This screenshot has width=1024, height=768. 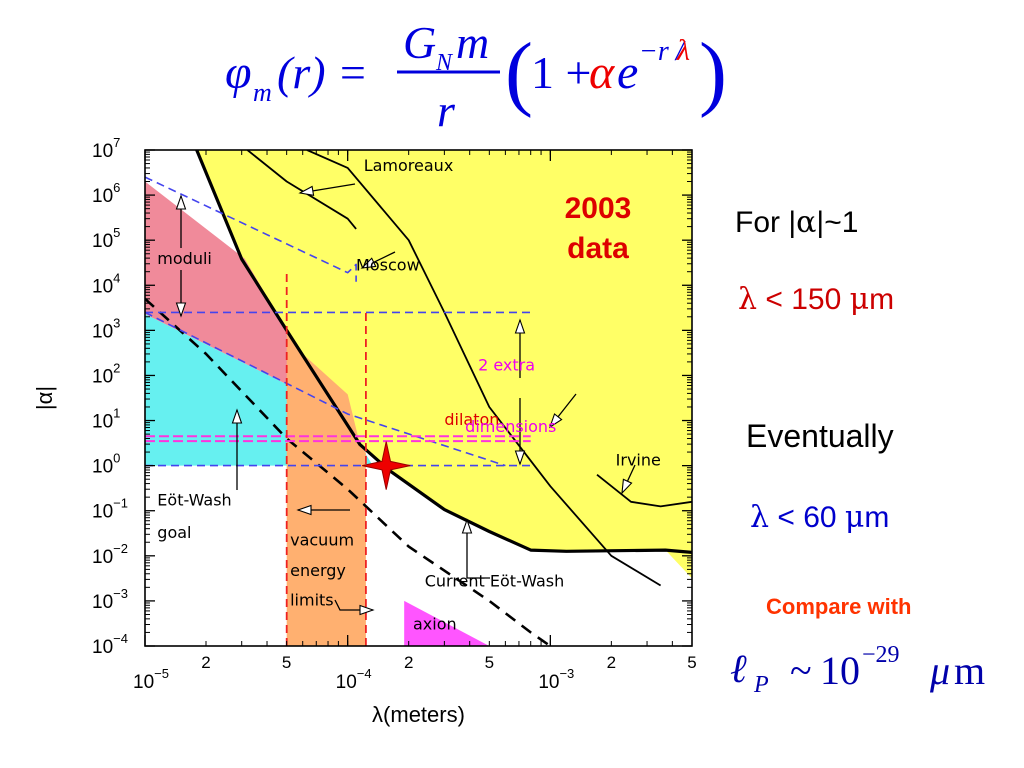 What do you see at coordinates (713, 72) in the screenshot?
I see `formula-paren-close: )` at bounding box center [713, 72].